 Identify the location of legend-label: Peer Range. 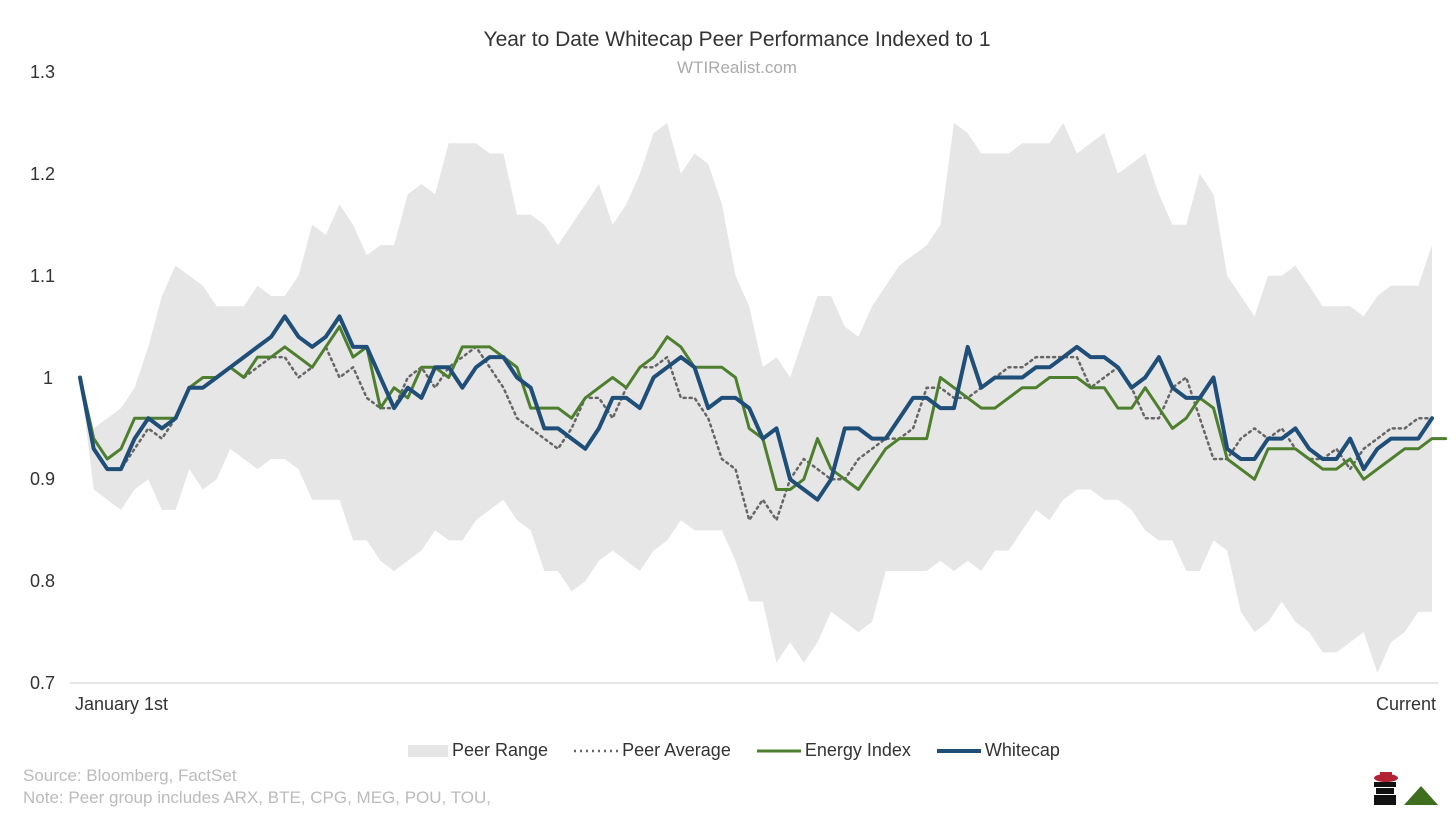
(500, 750).